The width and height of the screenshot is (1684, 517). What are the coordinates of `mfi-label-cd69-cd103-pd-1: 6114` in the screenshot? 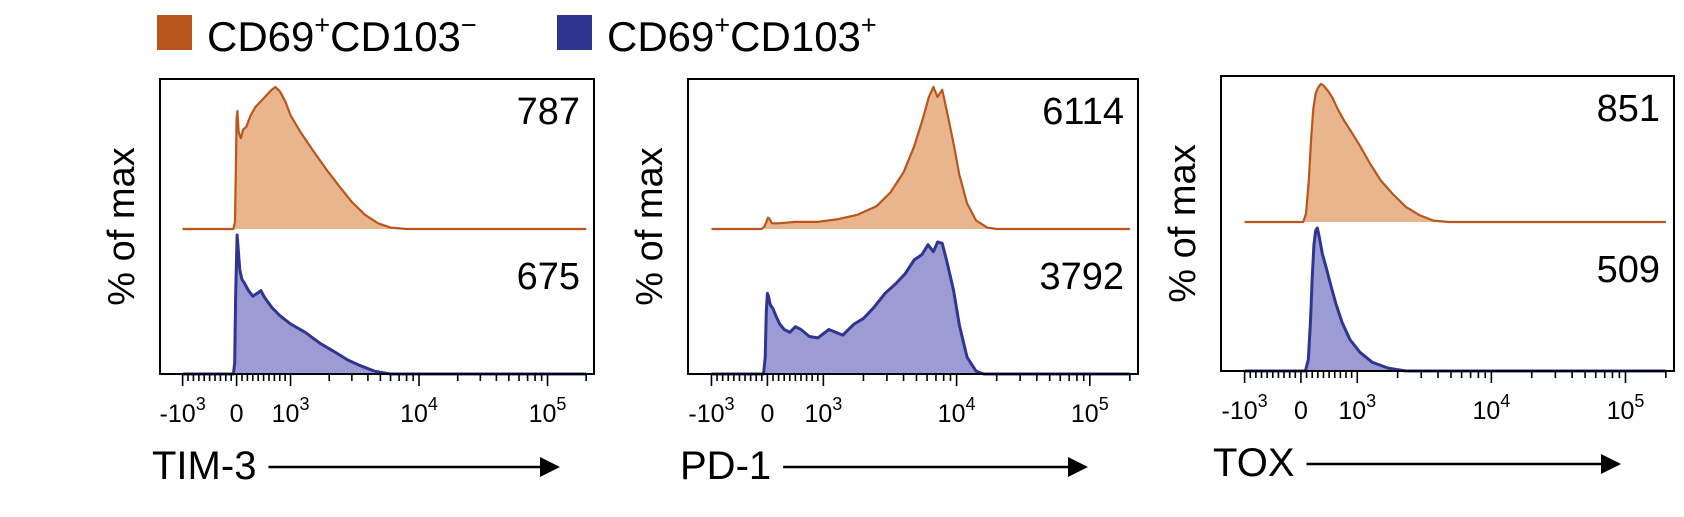 It's located at (1083, 112).